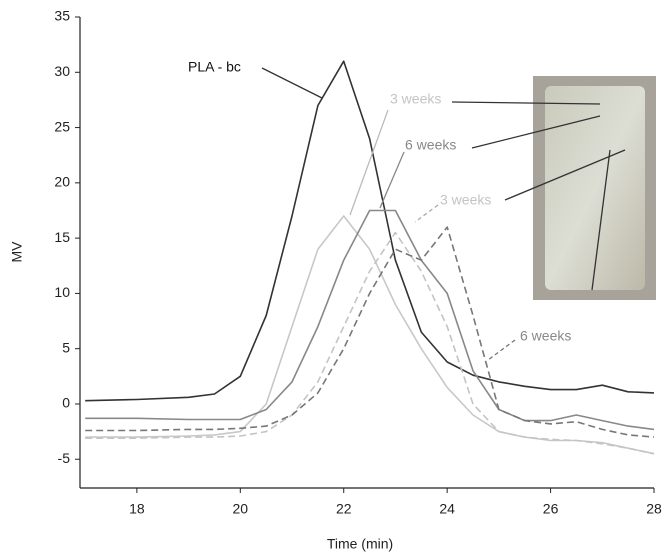 The width and height of the screenshot is (664, 555). Describe the element at coordinates (241, 509) in the screenshot. I see `x-tick-label: 20` at that location.